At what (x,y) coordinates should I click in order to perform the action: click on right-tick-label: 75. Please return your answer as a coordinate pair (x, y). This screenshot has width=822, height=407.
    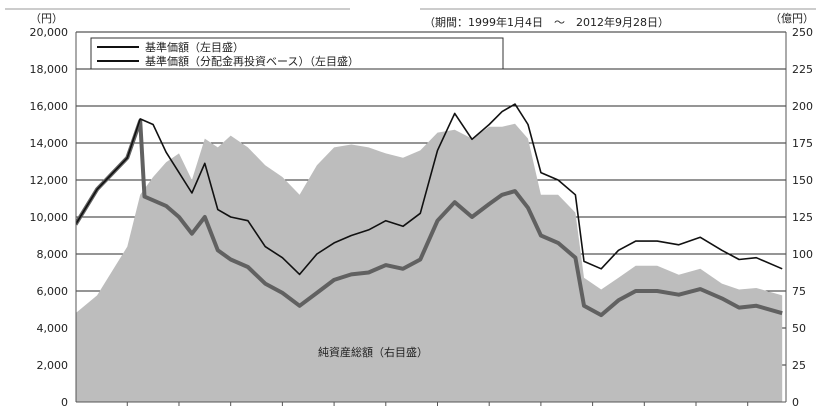
    Looking at the image, I should click on (799, 291).